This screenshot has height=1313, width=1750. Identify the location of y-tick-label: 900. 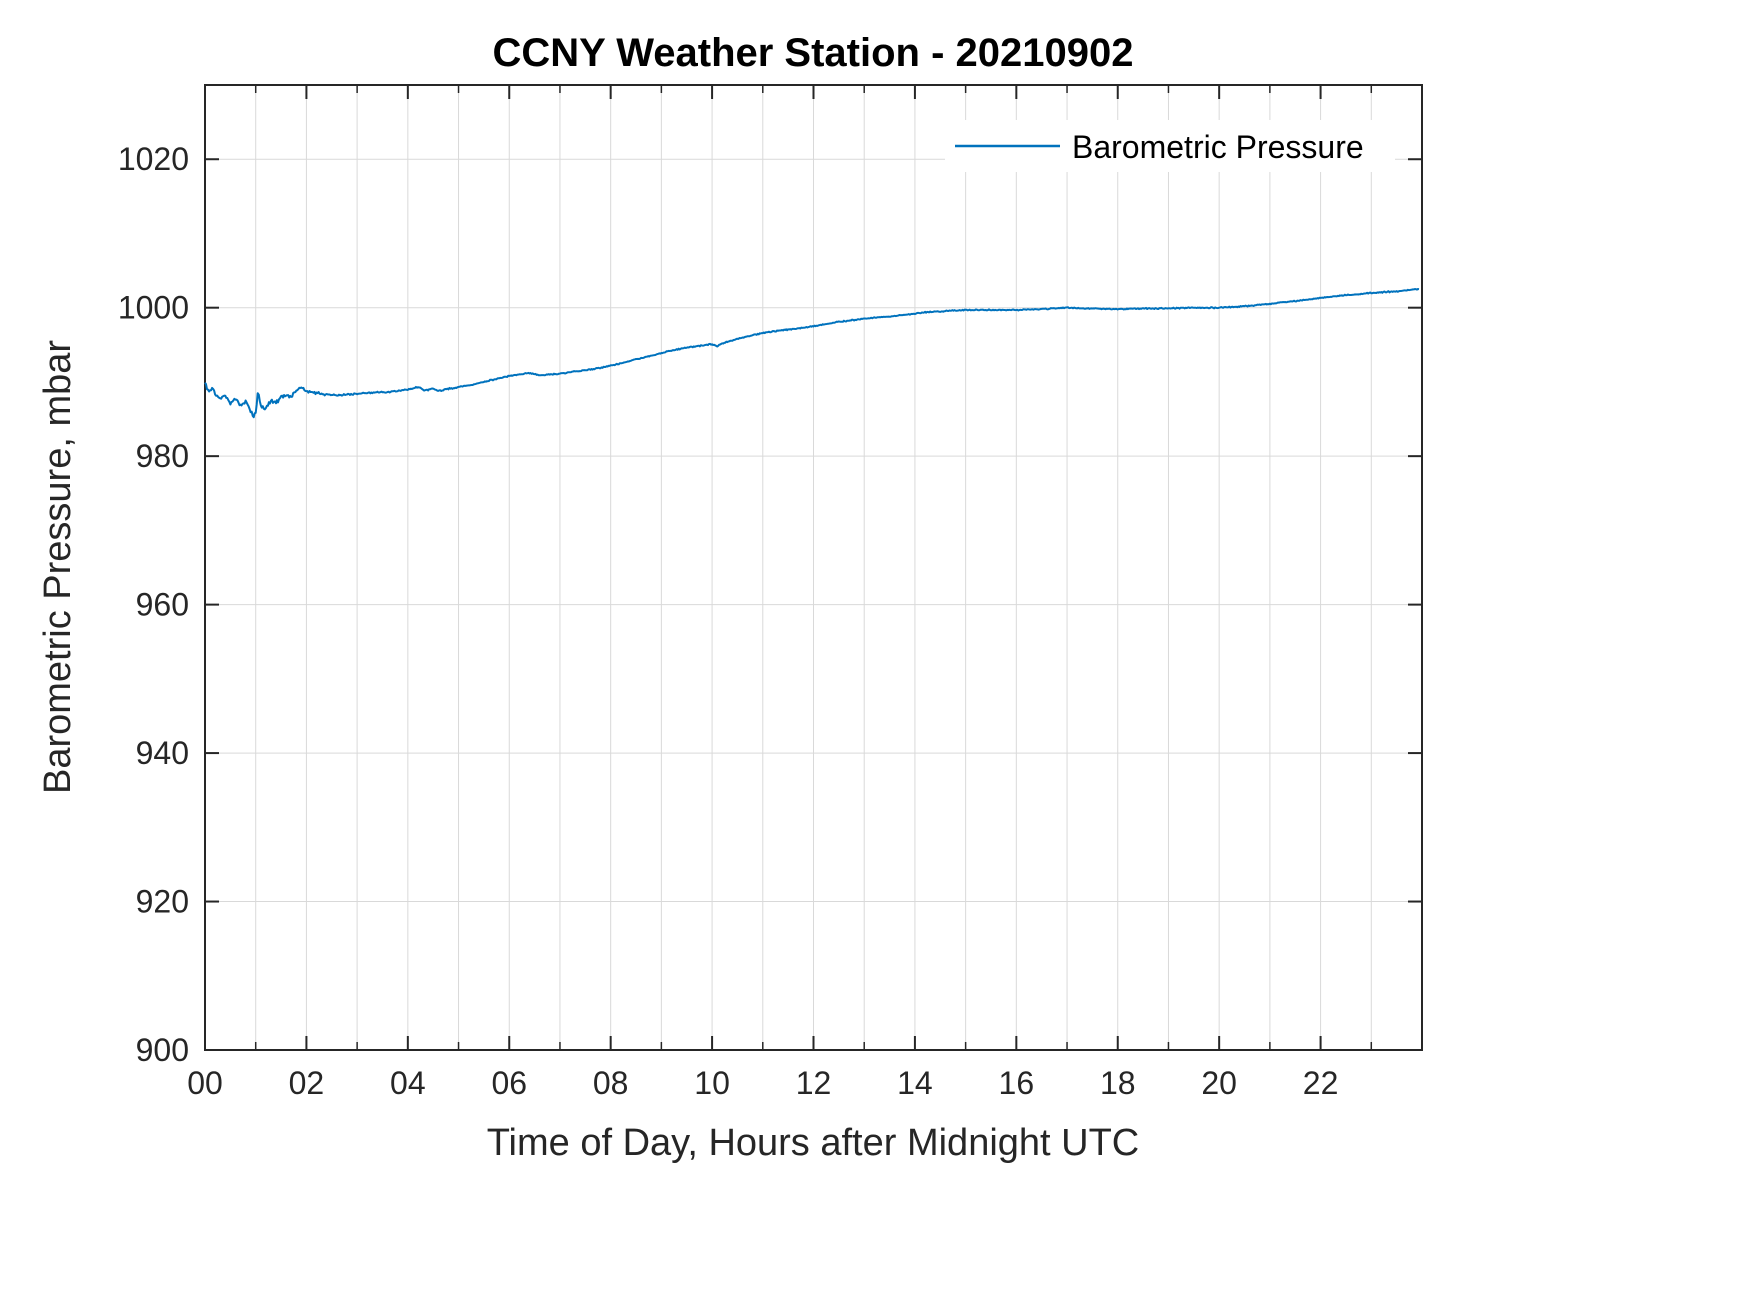
(162, 1050).